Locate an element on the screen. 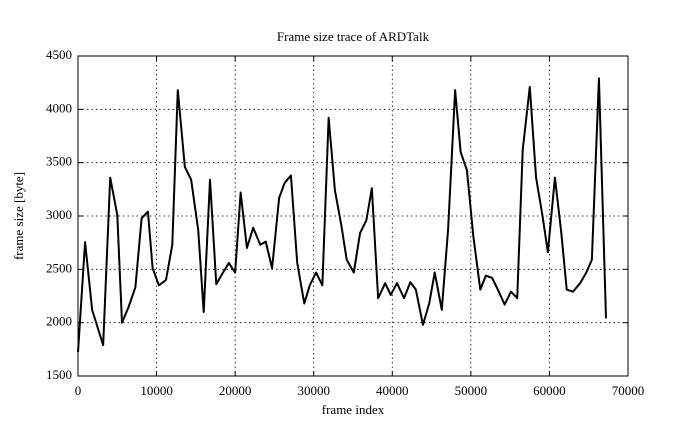 This screenshot has width=695, height=429. x-tick-label: 20000 is located at coordinates (235, 390).